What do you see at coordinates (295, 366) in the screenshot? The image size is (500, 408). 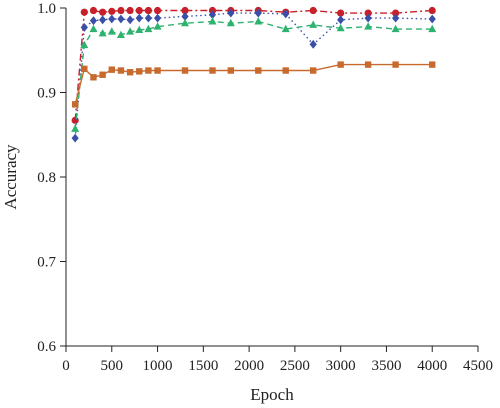 I see `x-tick-label: 2500` at bounding box center [295, 366].